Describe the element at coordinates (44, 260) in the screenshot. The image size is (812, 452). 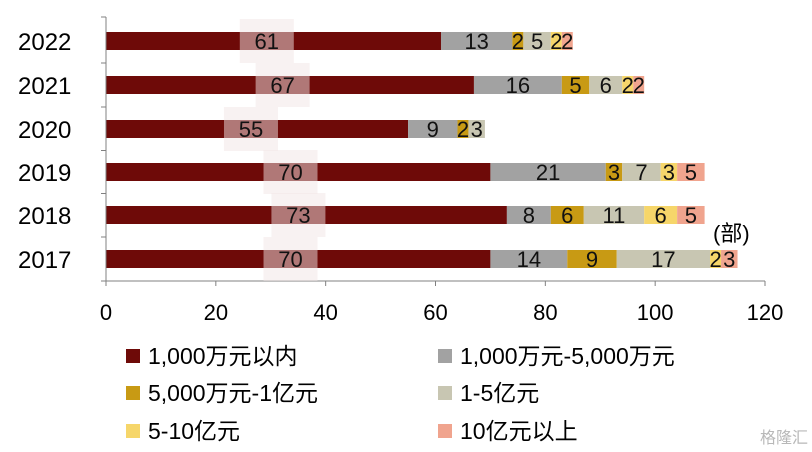
I see `category-label: 2017` at that location.